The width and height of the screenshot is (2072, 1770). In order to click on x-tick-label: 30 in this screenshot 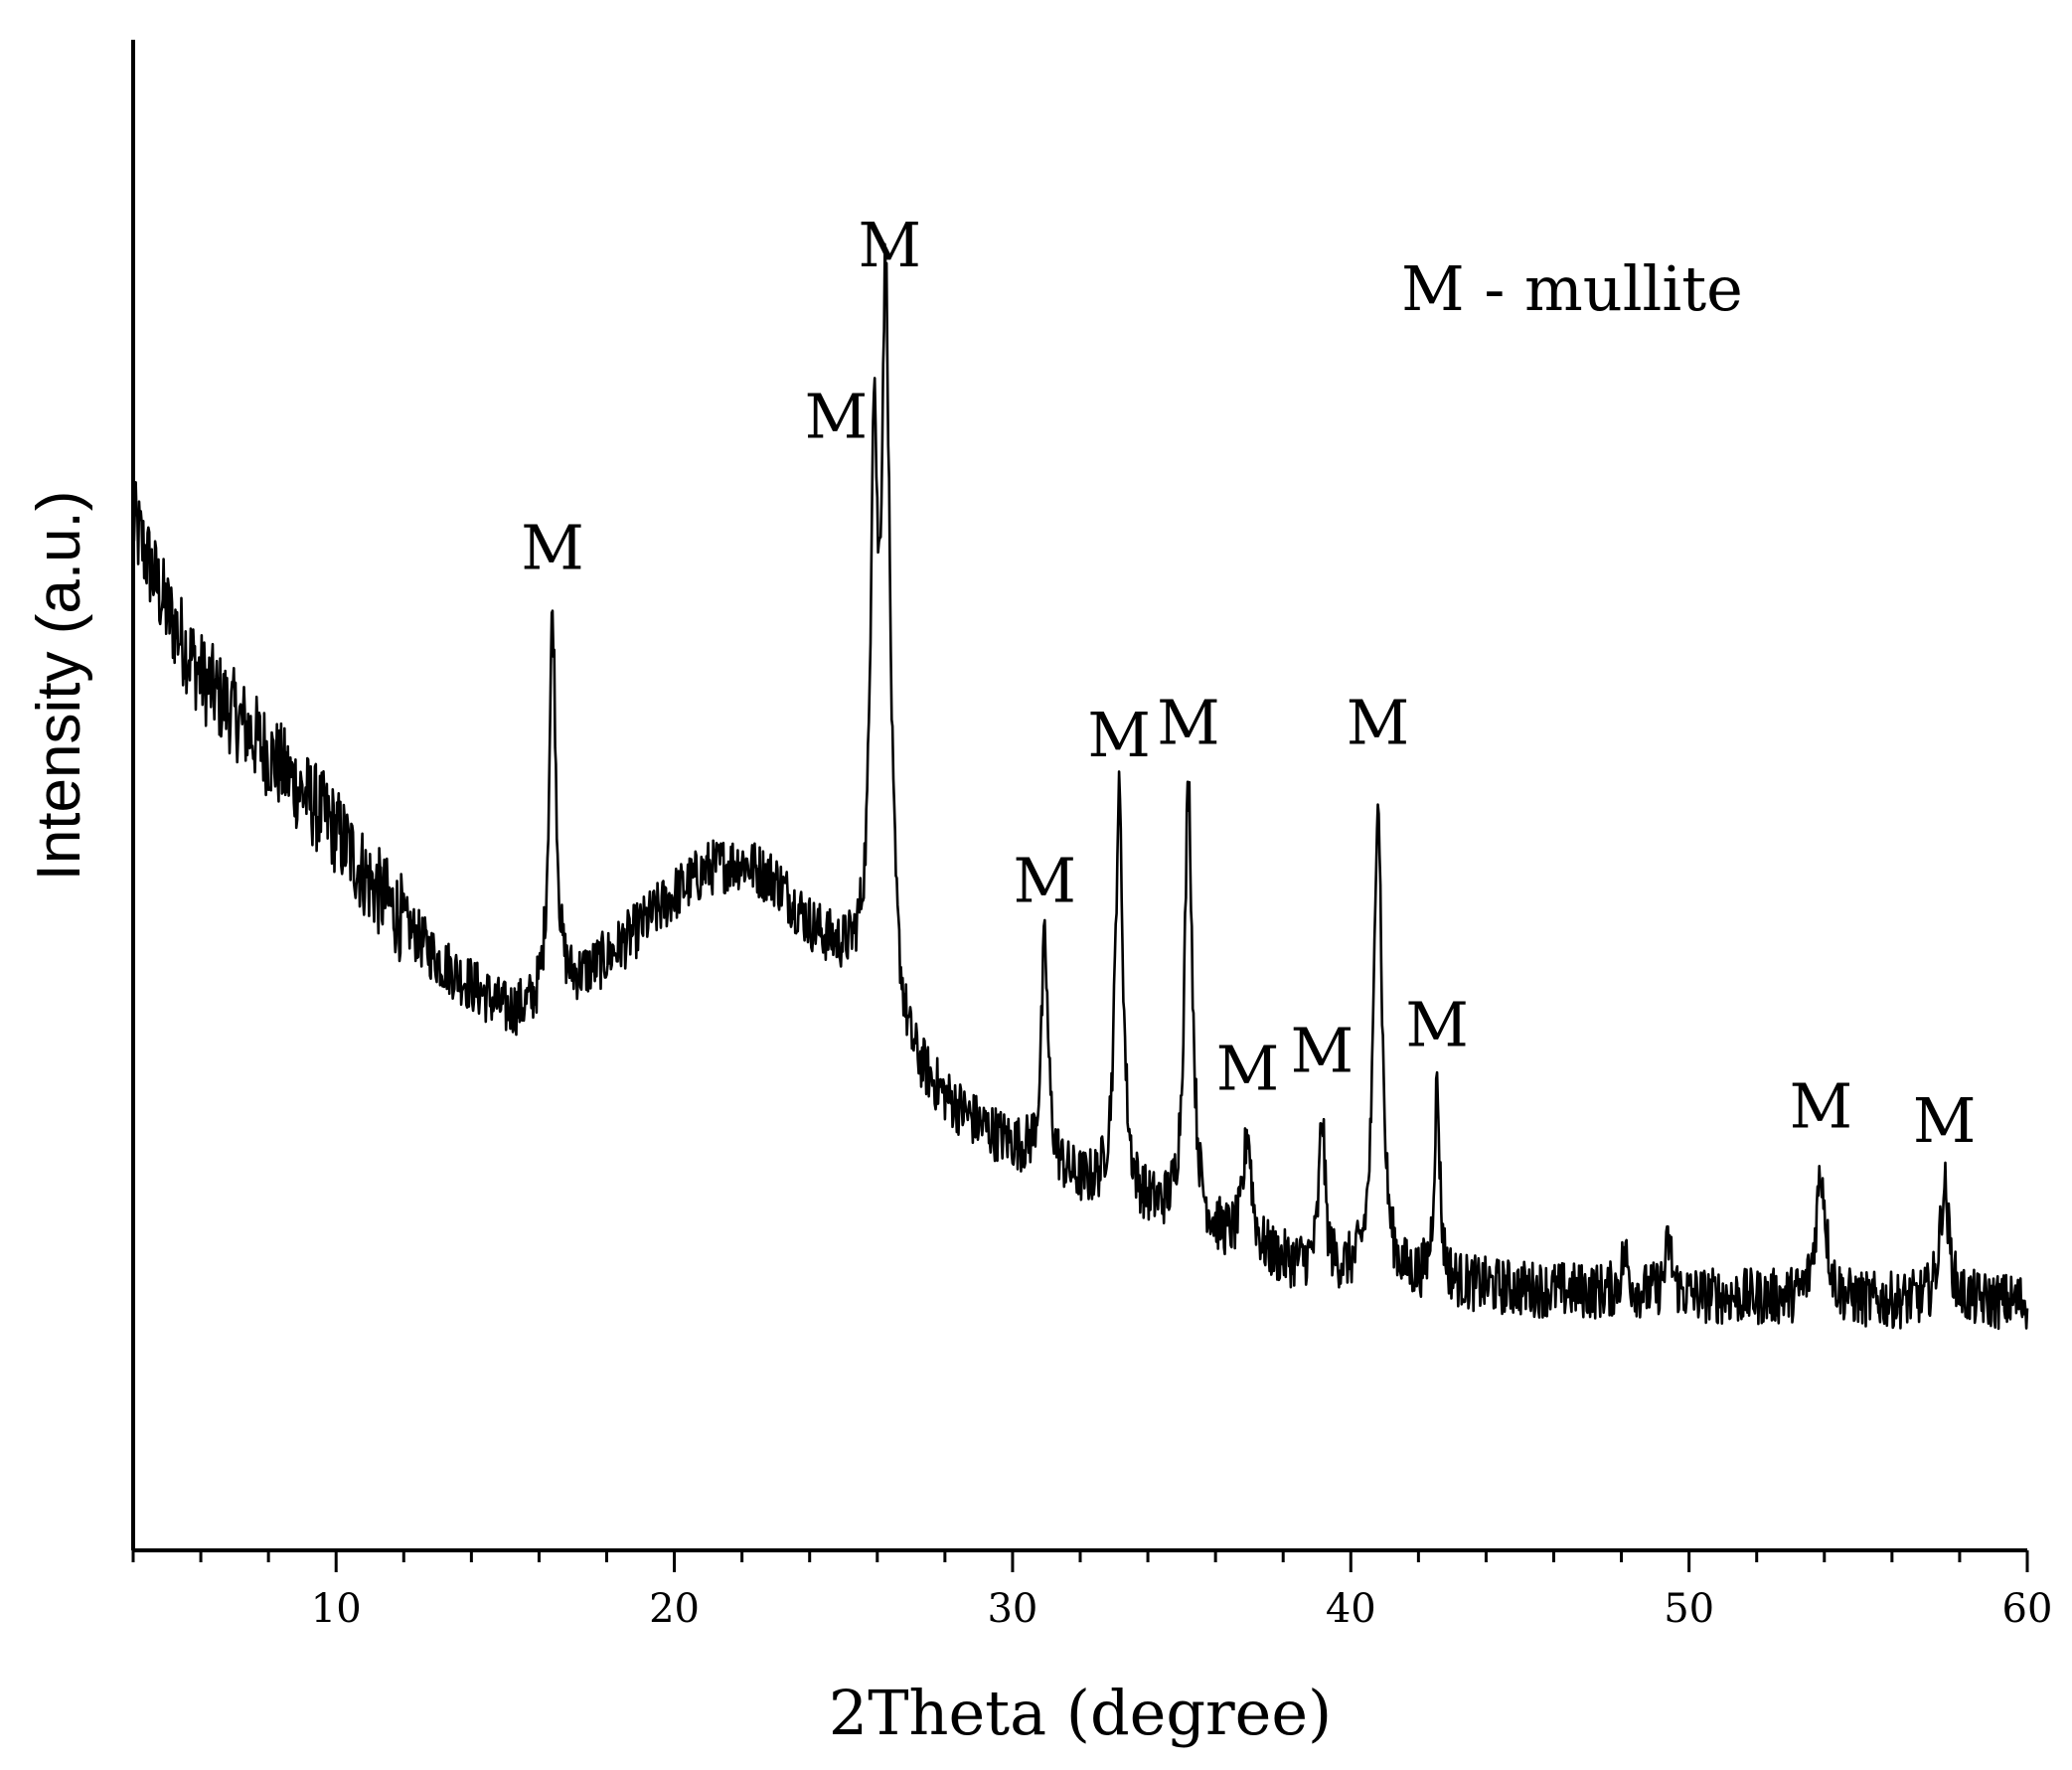, I will do `click(1012, 1609)`.